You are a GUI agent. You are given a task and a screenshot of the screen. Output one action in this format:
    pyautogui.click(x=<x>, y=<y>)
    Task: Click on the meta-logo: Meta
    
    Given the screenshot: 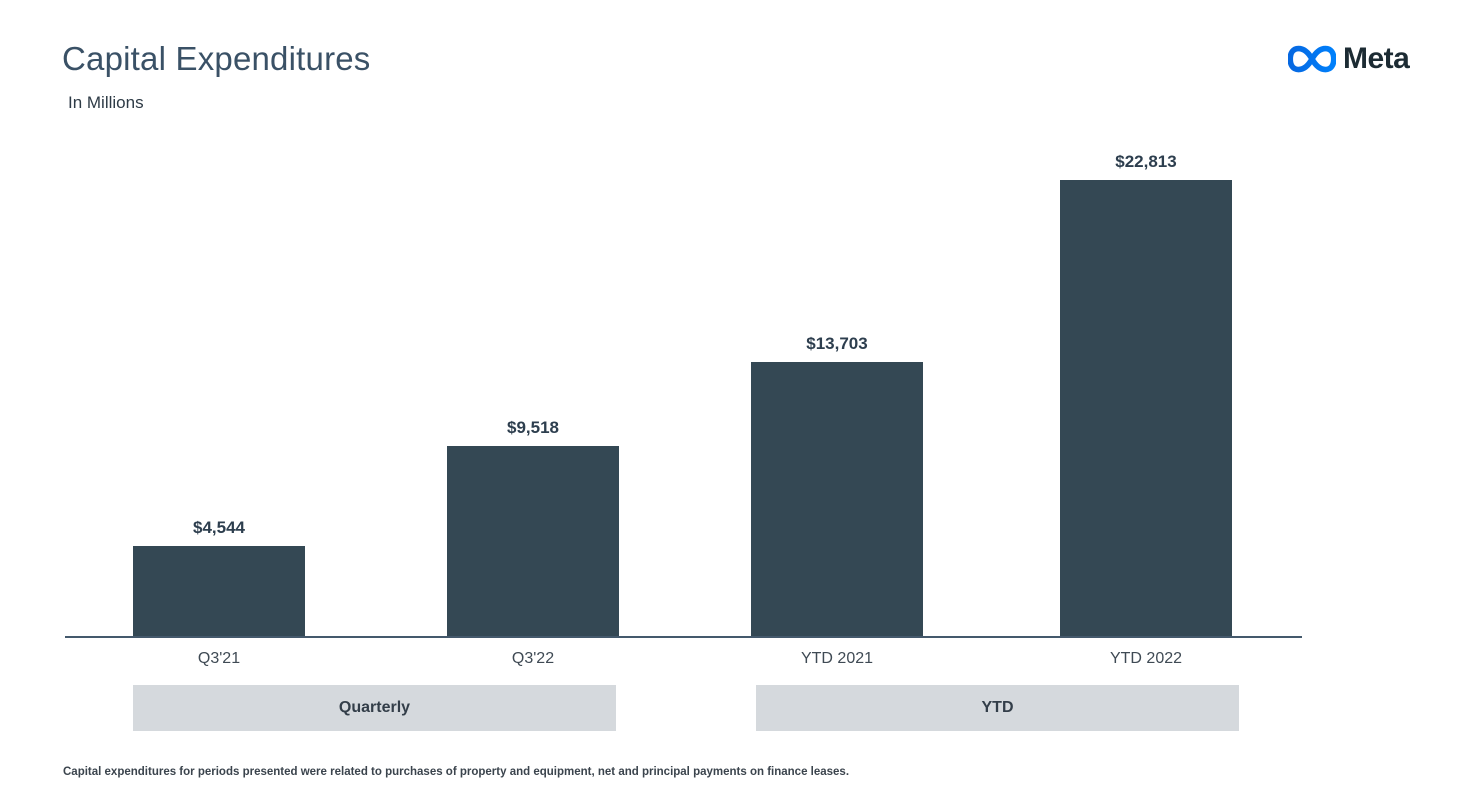 What is the action you would take?
    pyautogui.click(x=1349, y=59)
    